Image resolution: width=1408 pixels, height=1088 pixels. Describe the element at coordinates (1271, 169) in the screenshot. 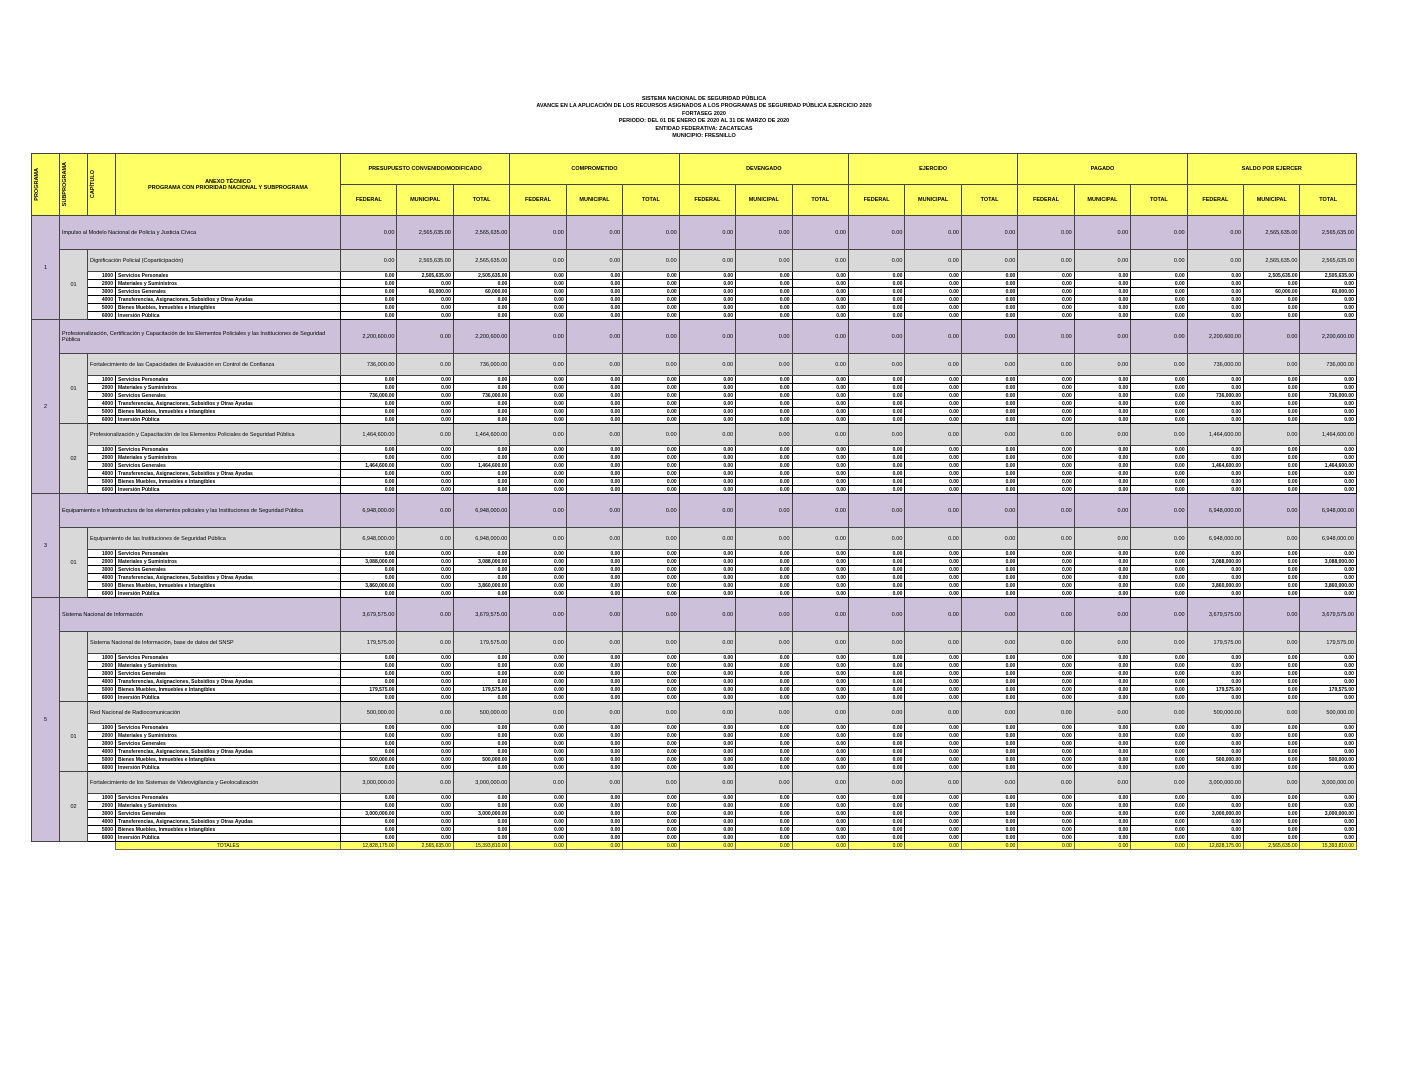

I see `group-header: SALDO POR EJERCER` at that location.